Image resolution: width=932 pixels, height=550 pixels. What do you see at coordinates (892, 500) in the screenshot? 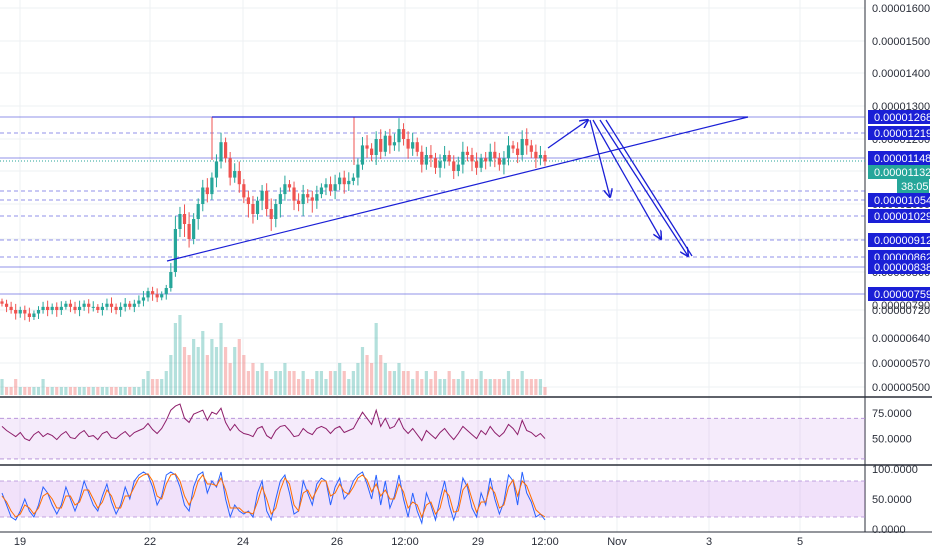
I see `stoch-tick-50: 50.0000` at bounding box center [892, 500].